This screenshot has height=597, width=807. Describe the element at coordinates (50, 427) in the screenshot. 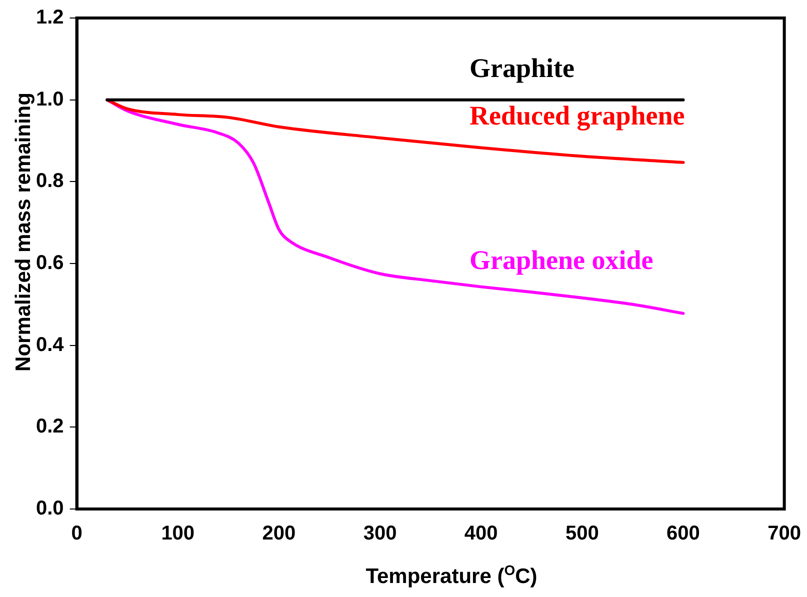

I see `y-tick-label: 0.2` at that location.